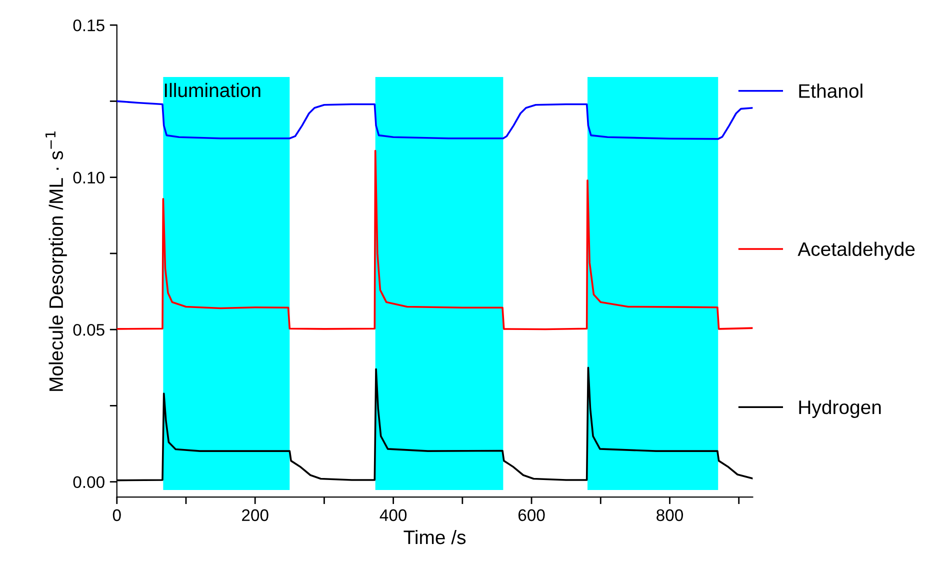 This screenshot has height=570, width=935. What do you see at coordinates (88, 482) in the screenshot?
I see `y-tick-label: 0.00` at bounding box center [88, 482].